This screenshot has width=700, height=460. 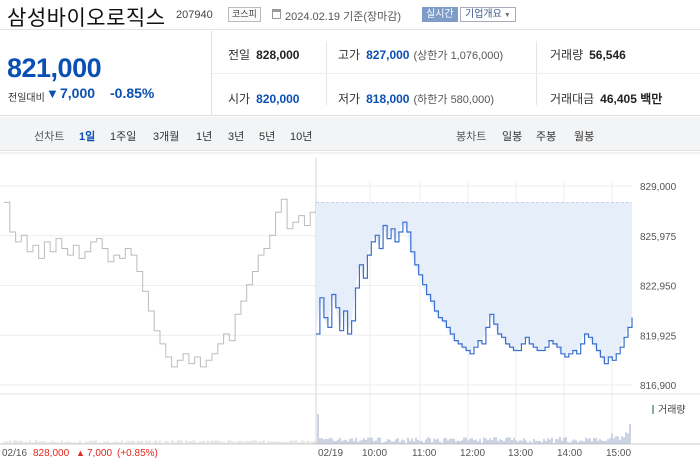 I want to click on tab-5y: 5년, so click(x=267, y=137).